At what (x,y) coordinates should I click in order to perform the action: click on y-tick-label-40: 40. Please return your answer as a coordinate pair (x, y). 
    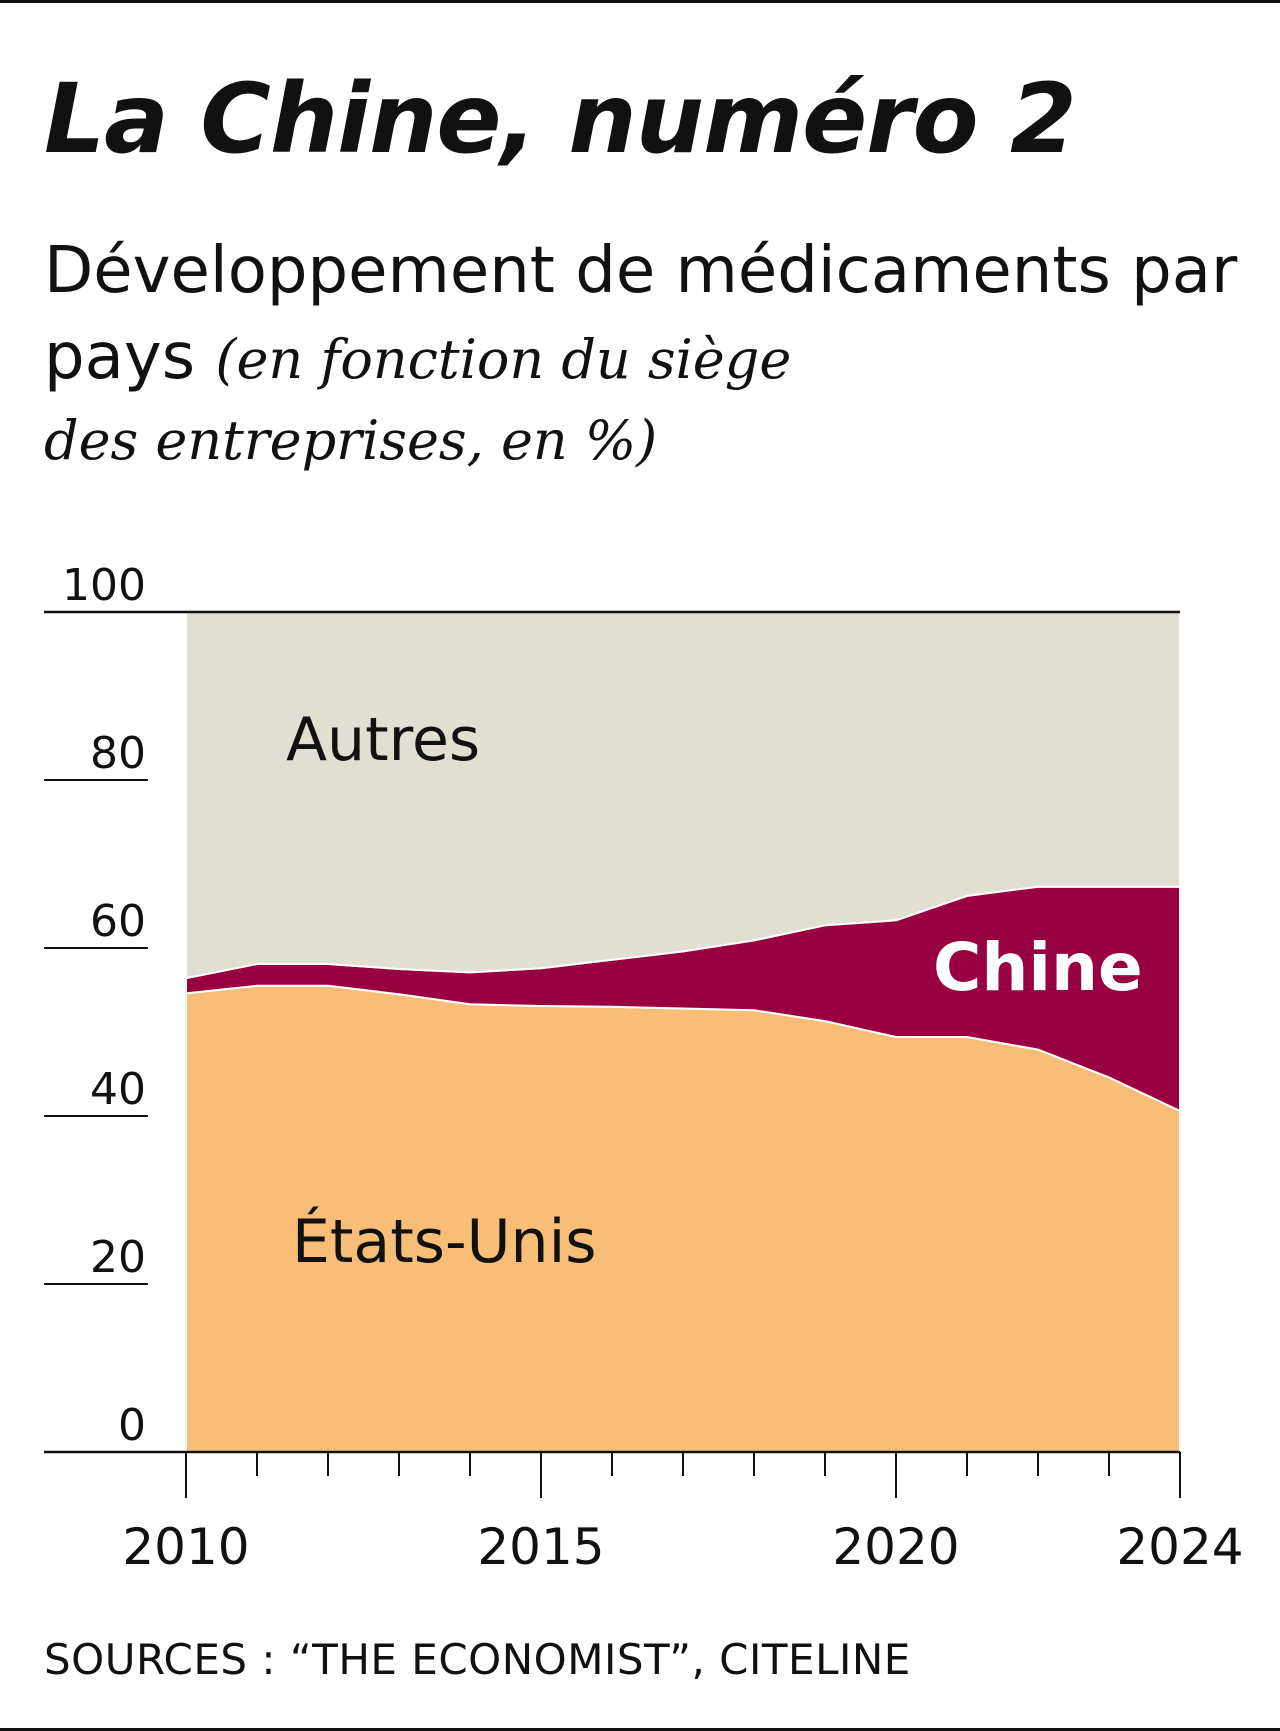
    Looking at the image, I should click on (118, 1089).